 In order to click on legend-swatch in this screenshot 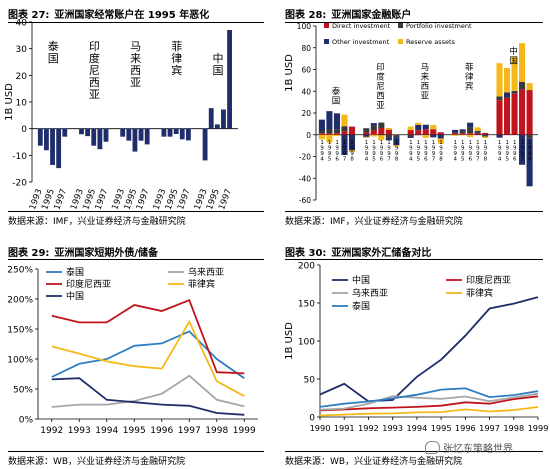, I will do `click(326, 41)`.